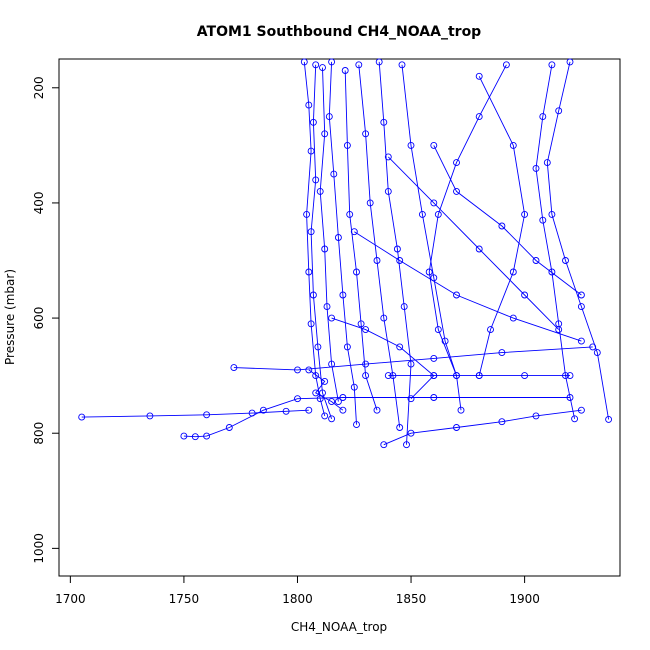  What do you see at coordinates (297, 599) in the screenshot?
I see `x-tick-label: 1800` at bounding box center [297, 599].